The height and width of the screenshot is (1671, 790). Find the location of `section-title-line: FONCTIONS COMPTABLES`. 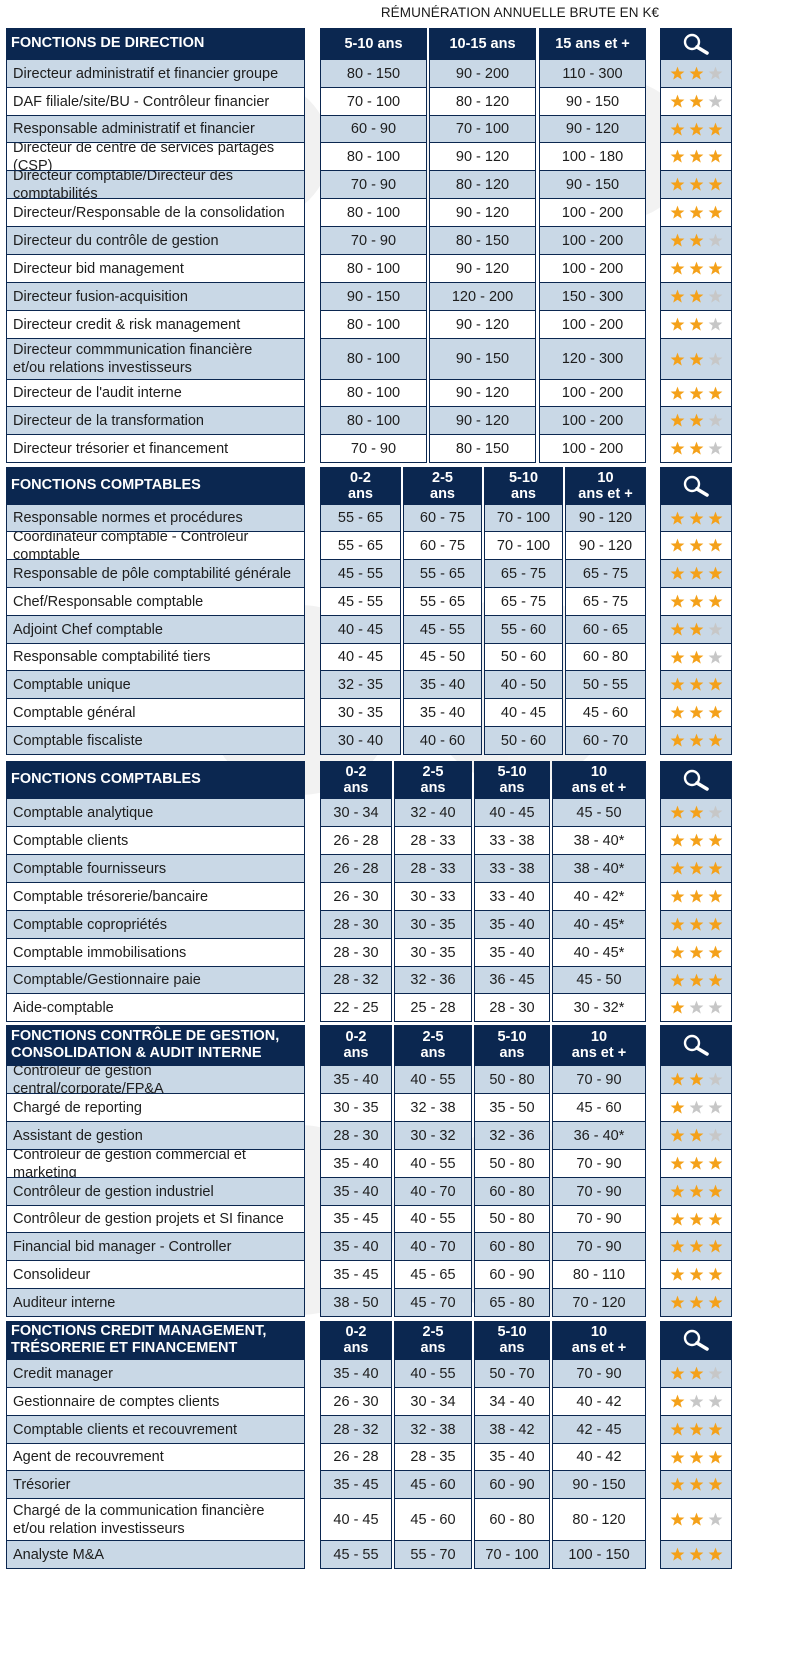

section-title-line: FONCTIONS COMPTABLES is located at coordinates (106, 779).